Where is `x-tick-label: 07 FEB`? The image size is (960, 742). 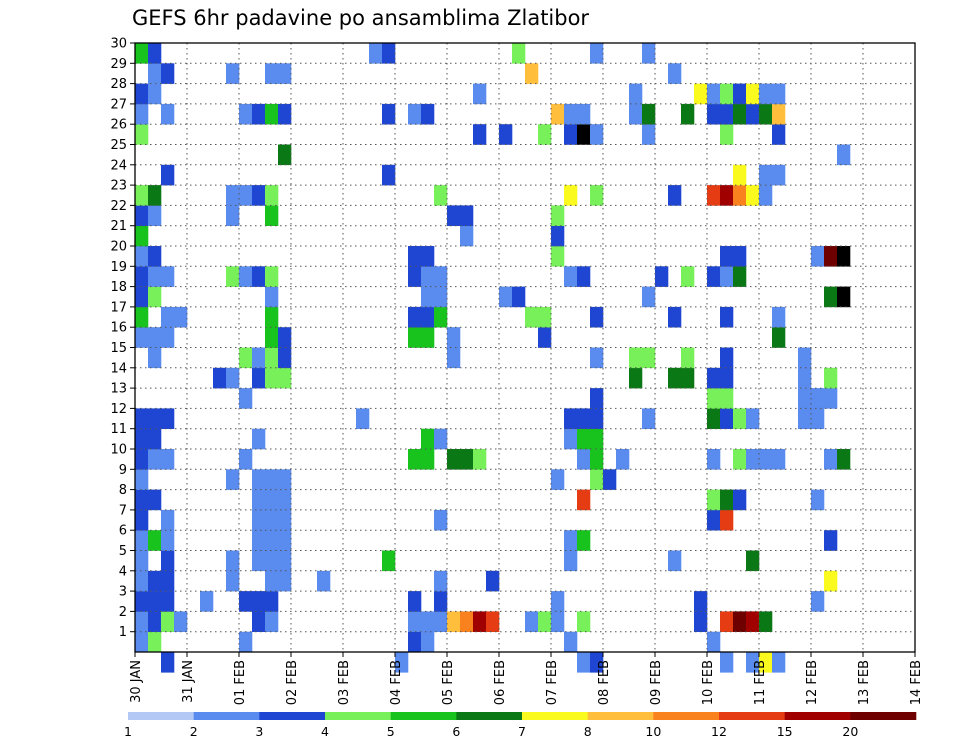
x-tick-label: 07 FEB is located at coordinates (552, 682).